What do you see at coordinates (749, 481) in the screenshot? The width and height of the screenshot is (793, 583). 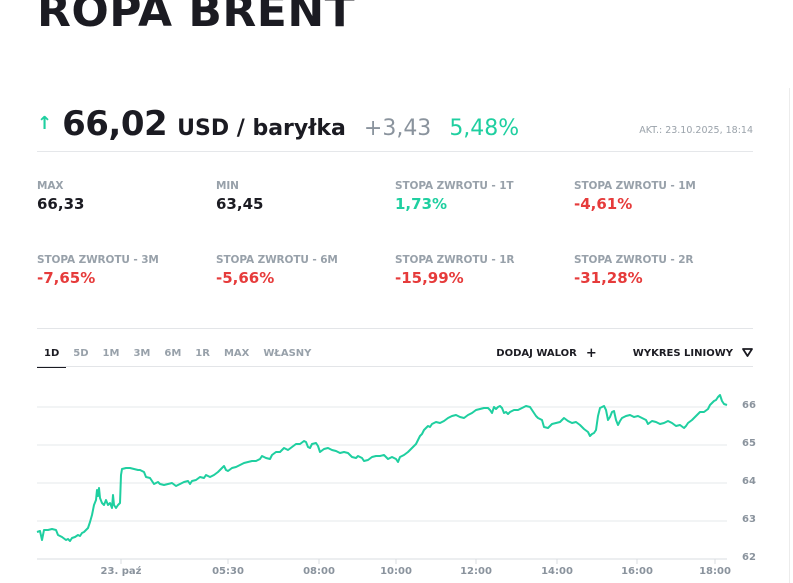 I see `y-axis-tick: 64` at bounding box center [749, 481].